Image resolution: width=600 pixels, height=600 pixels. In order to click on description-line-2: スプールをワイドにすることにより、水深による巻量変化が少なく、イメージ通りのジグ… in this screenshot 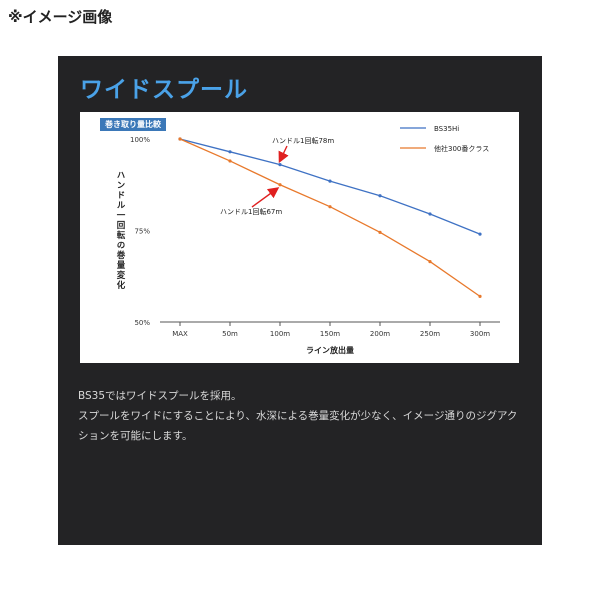, I will do `click(298, 416)`.